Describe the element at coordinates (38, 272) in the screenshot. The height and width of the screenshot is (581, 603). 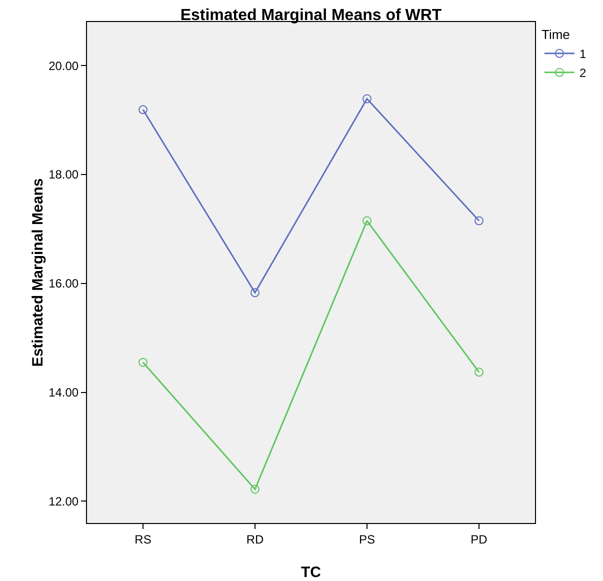
I see `y-axis-title: Estimated Marginal Means` at that location.